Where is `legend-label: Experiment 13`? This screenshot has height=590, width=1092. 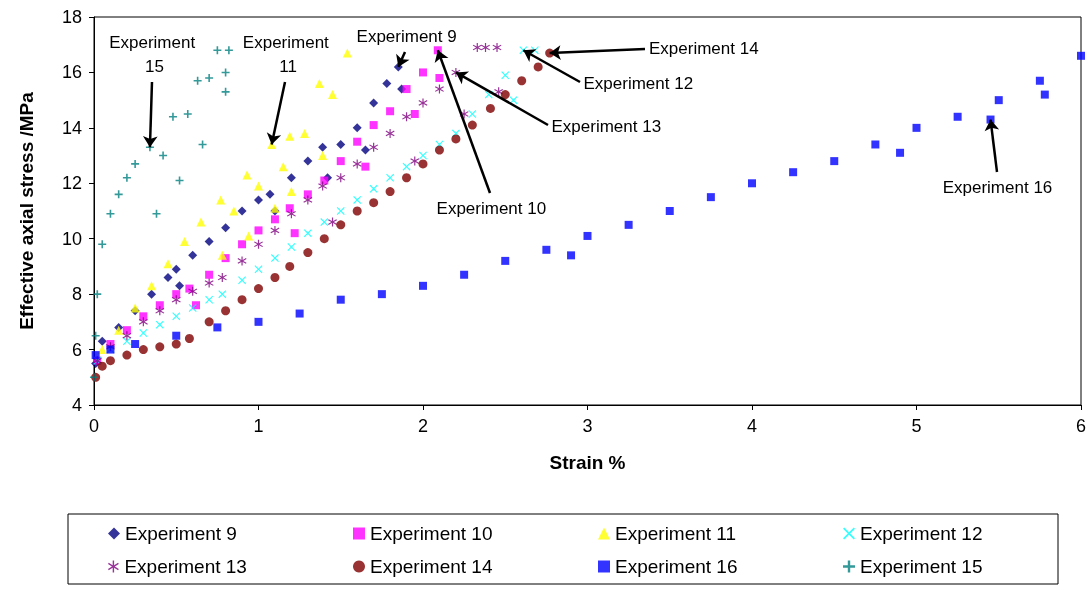
legend-label: Experiment 13 is located at coordinates (185, 566).